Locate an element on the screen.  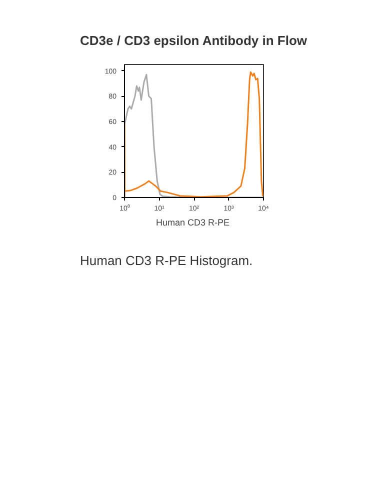
x-axis-title: Human CD3 R-PE is located at coordinates (193, 223).